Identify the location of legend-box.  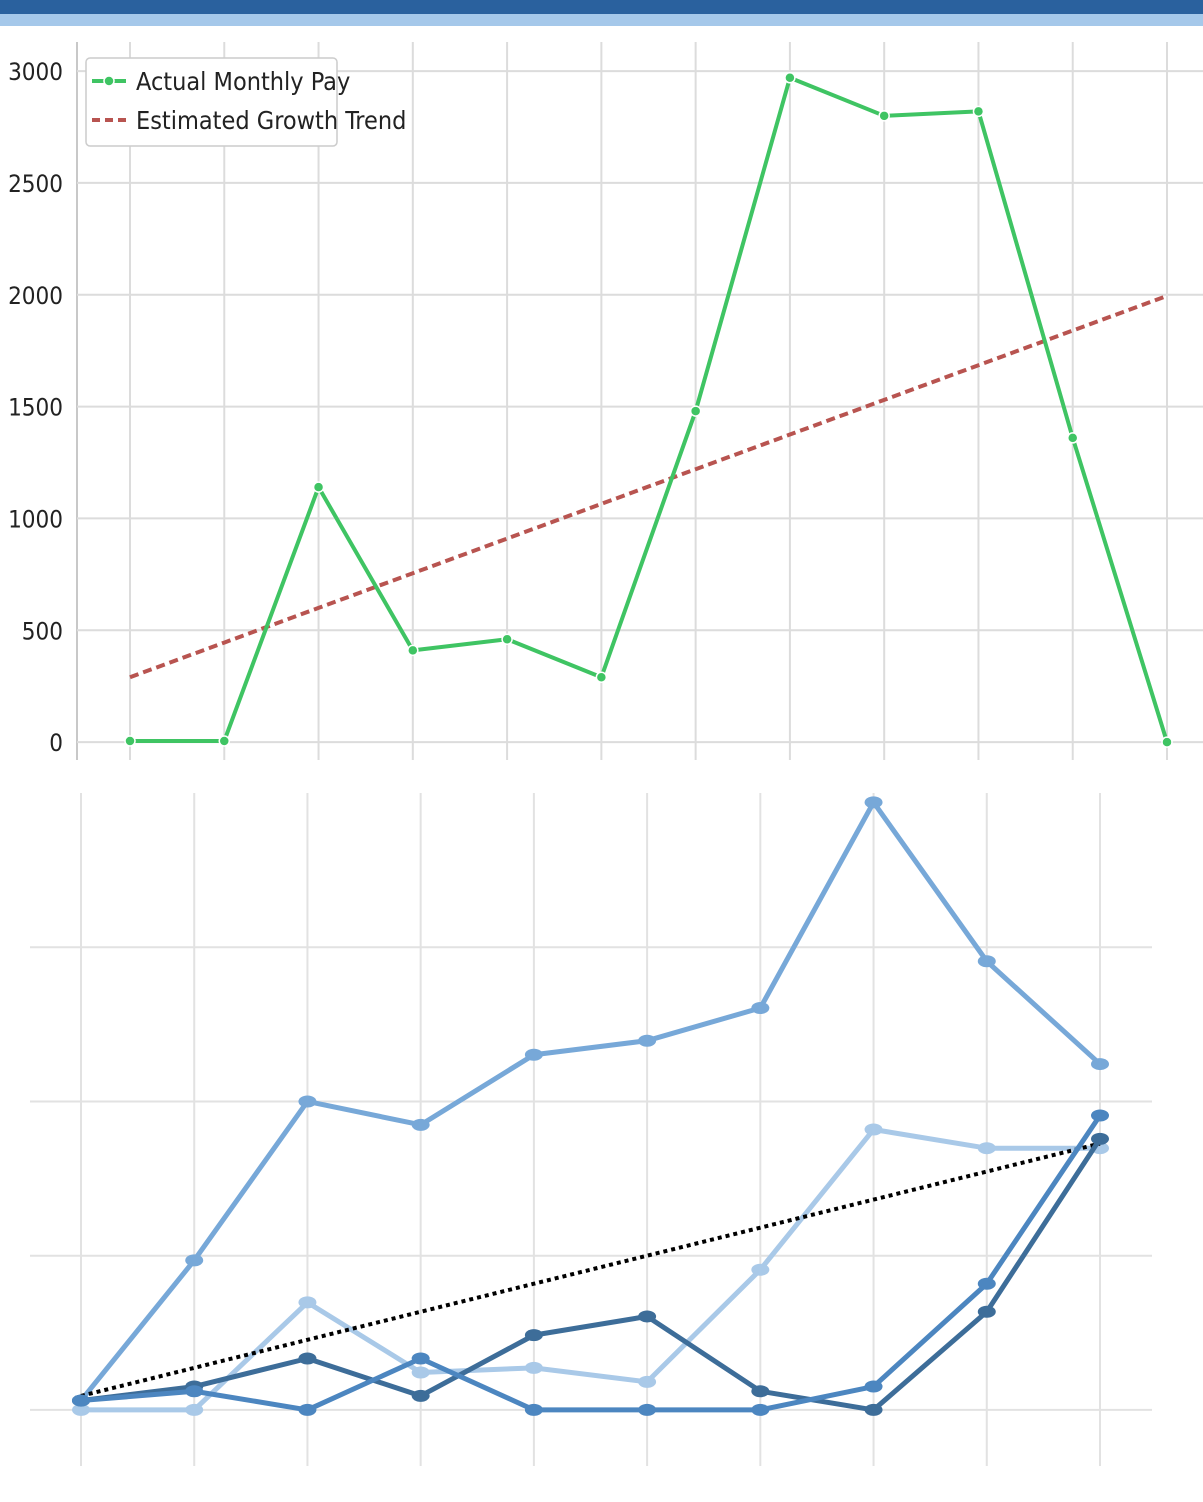
(211, 102).